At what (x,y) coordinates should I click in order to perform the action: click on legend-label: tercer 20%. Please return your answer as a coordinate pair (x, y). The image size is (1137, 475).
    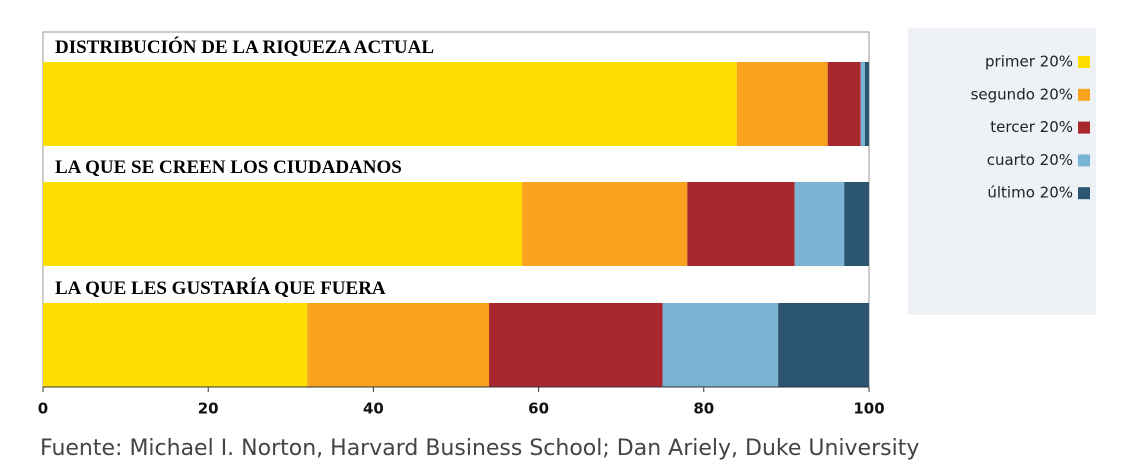
    Looking at the image, I should click on (1031, 127).